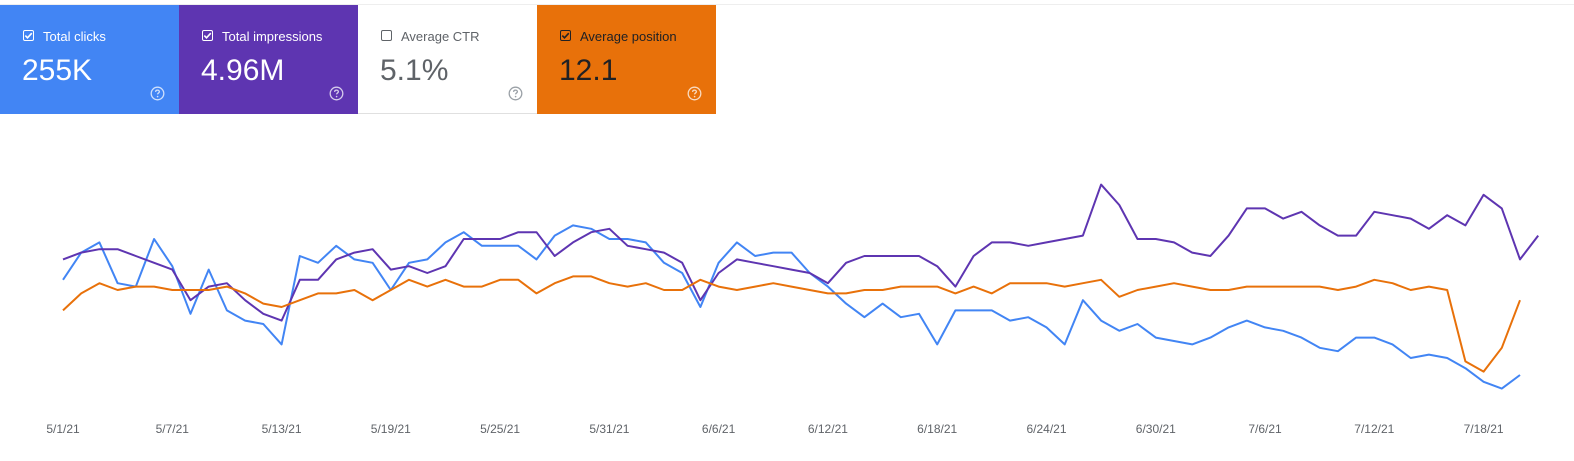 This screenshot has height=461, width=1574. I want to click on x-tick-label: 6/6/21, so click(719, 429).